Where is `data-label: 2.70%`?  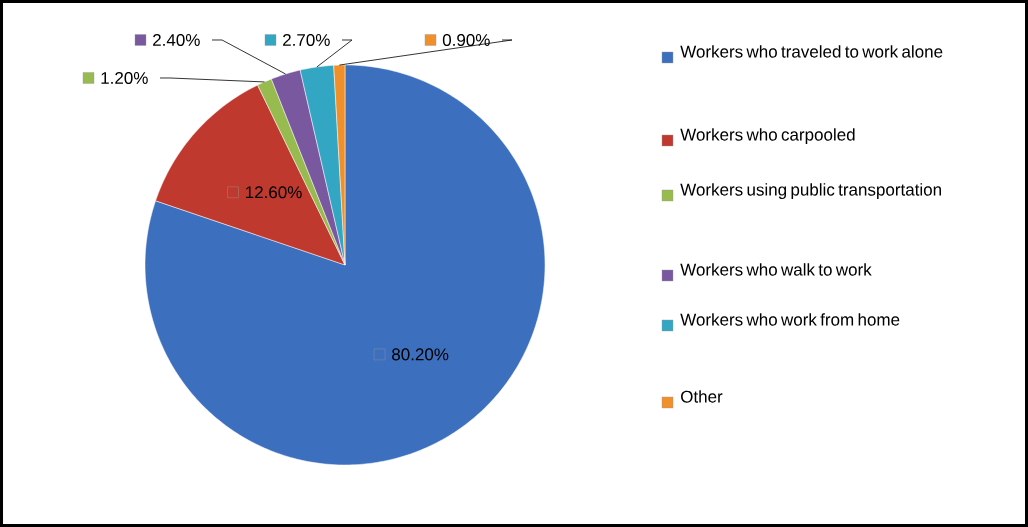
data-label: 2.70% is located at coordinates (306, 40).